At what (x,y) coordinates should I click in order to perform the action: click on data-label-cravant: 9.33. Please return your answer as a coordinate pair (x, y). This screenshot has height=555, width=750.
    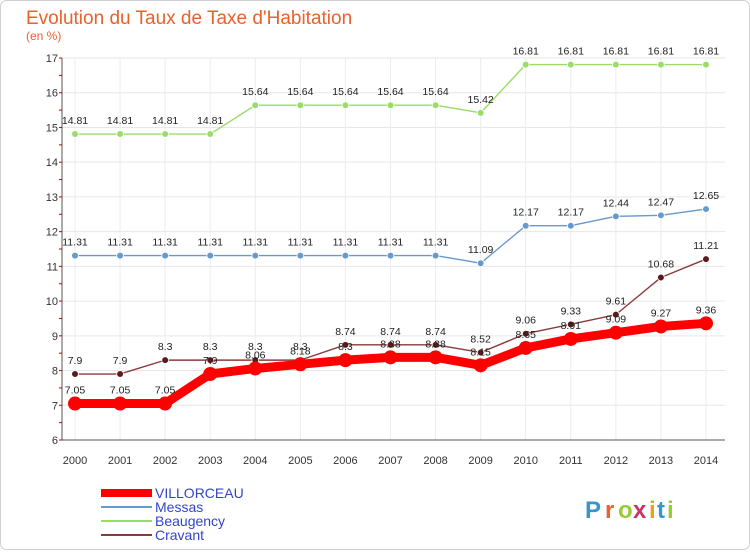
    Looking at the image, I should click on (571, 311).